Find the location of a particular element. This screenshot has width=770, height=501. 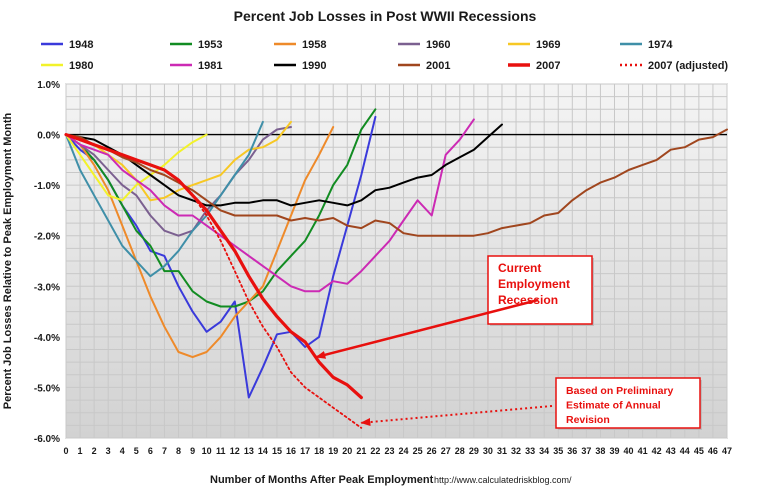

x-tick-label: 44 is located at coordinates (685, 451).